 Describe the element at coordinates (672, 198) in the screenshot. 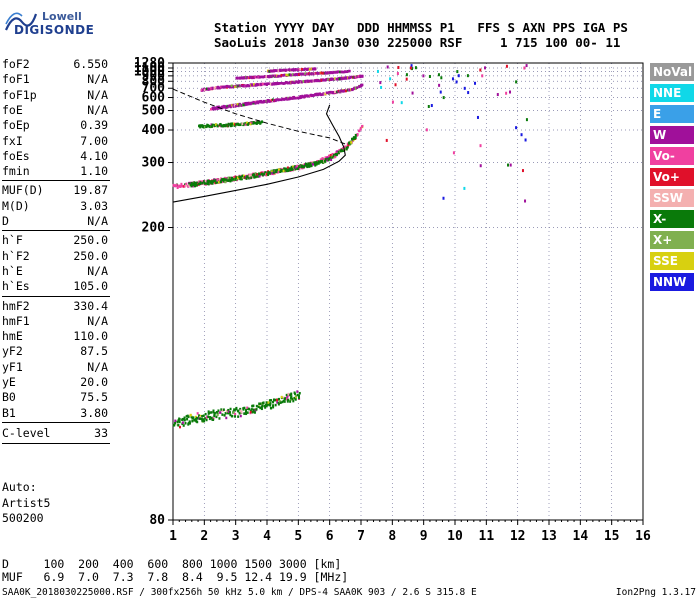

I see `legend-item-ssw: SSW` at that location.